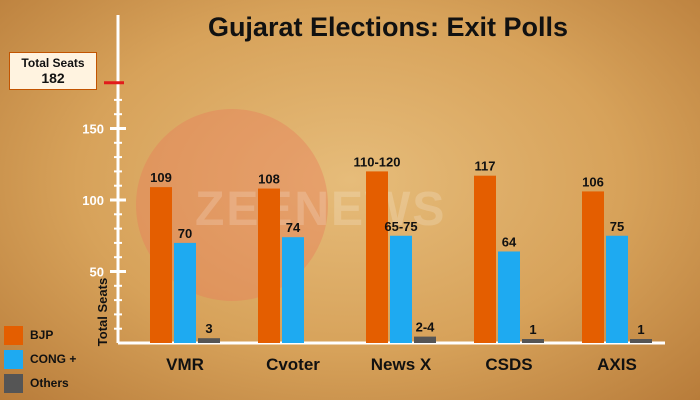 The height and width of the screenshot is (400, 700). What do you see at coordinates (49, 383) in the screenshot?
I see `legend-label-others: Others` at bounding box center [49, 383].